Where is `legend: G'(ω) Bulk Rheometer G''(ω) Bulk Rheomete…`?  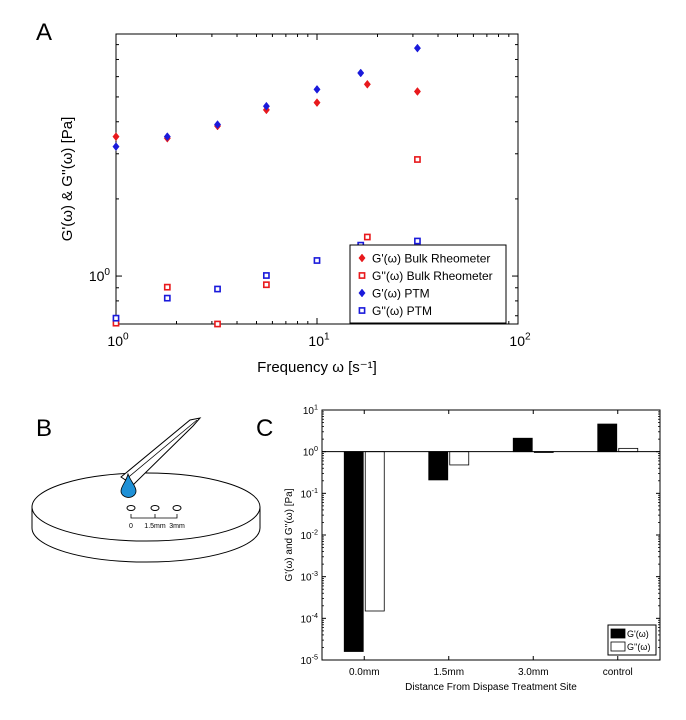
legend: G'(ω) Bulk Rheometer G''(ω) Bulk Rheomete… is located at coordinates (428, 284).